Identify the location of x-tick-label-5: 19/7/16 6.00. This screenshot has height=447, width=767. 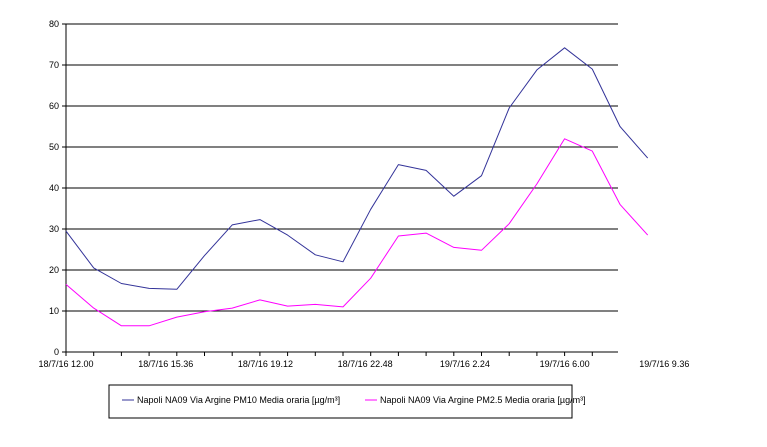
(565, 364).